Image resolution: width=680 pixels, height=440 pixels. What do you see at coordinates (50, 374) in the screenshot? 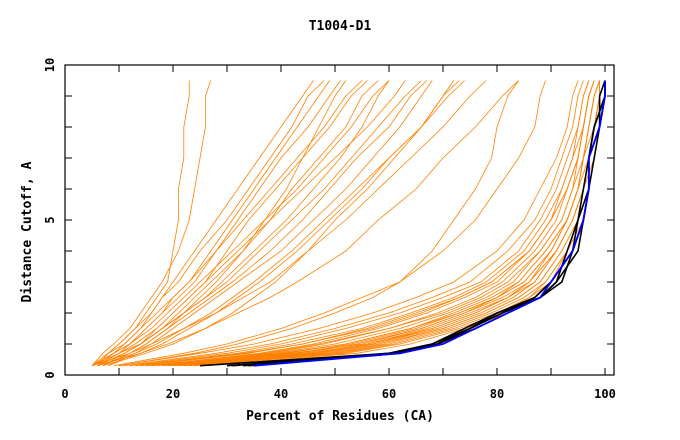
I see `y-tick-label: 0` at bounding box center [50, 374].